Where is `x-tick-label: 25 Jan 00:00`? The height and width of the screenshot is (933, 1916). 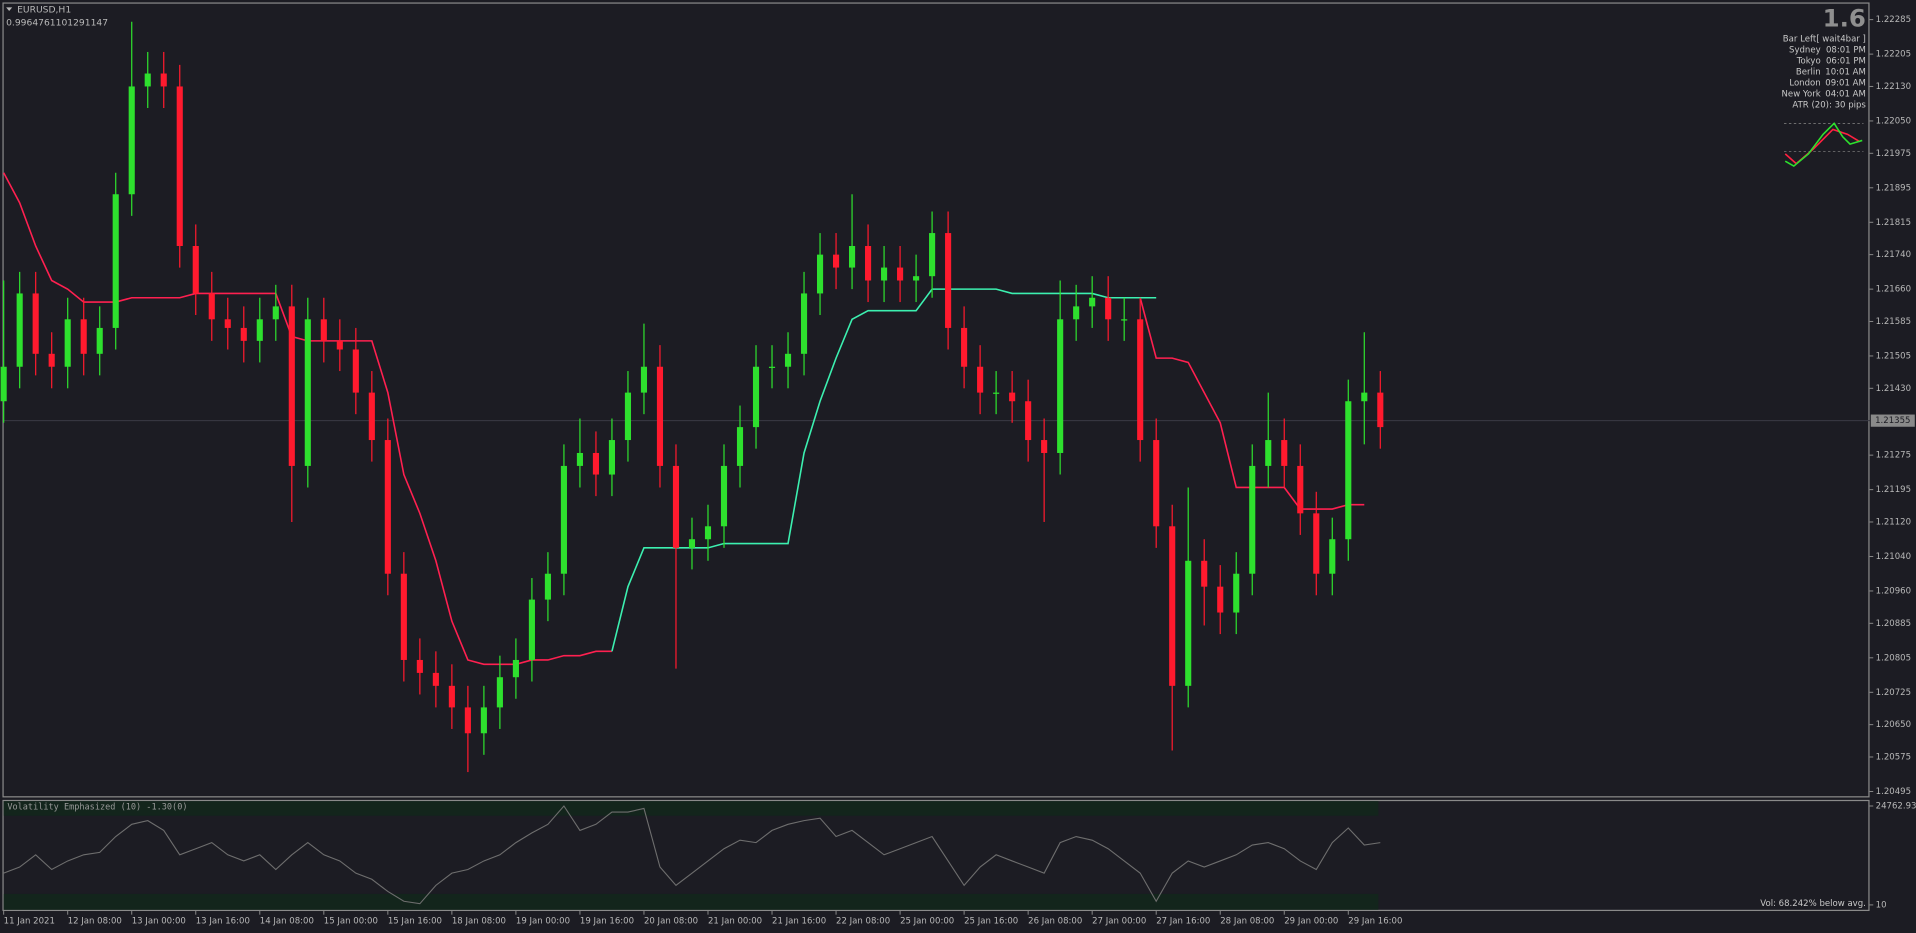 x-tick-label: 25 Jan 00:00 is located at coordinates (927, 921).